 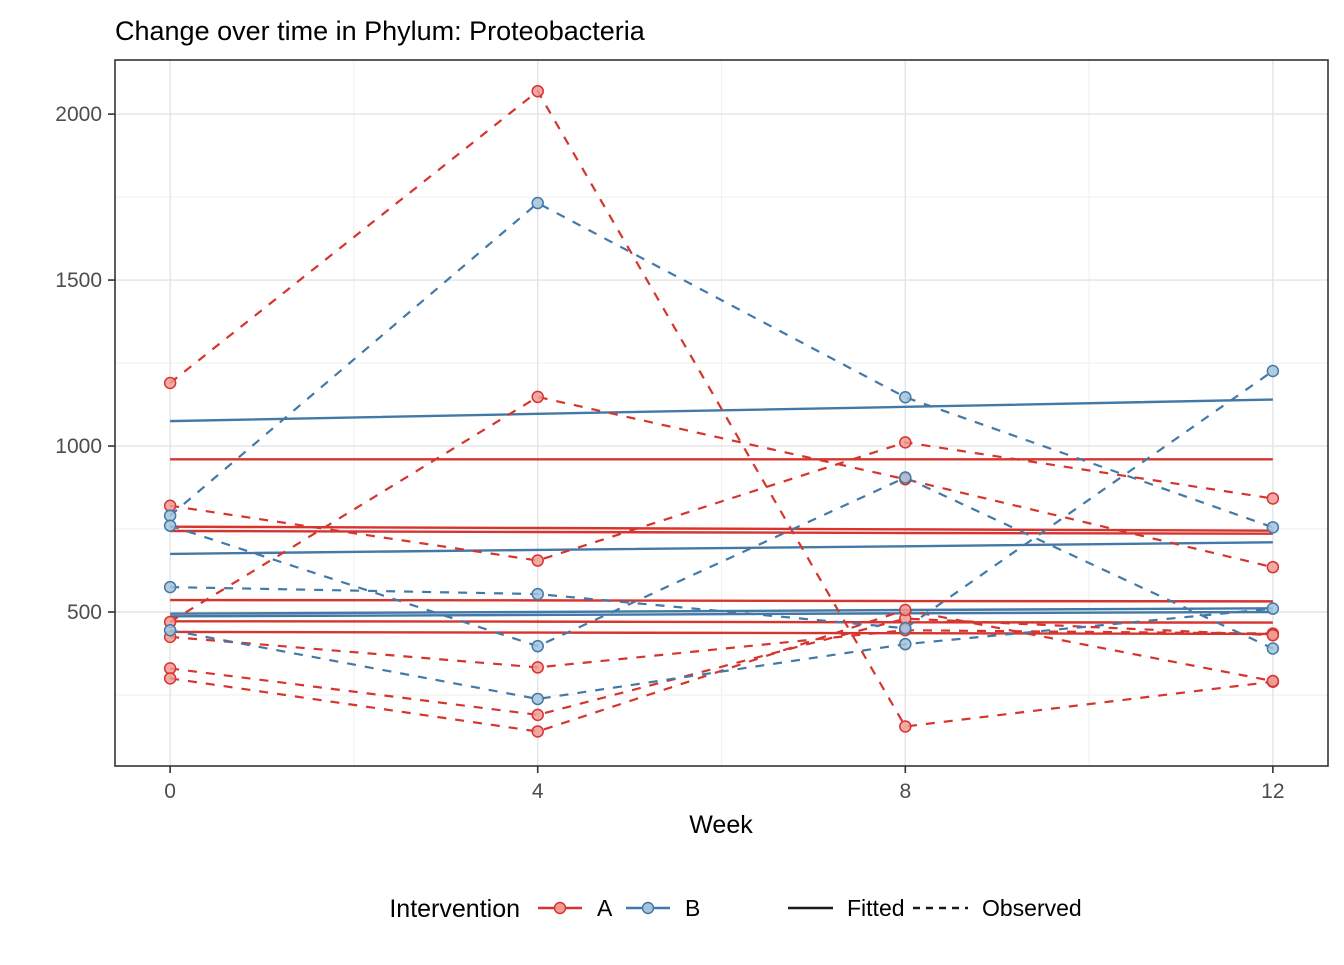 I want to click on legend-item-group-b-label: B, so click(x=692, y=908).